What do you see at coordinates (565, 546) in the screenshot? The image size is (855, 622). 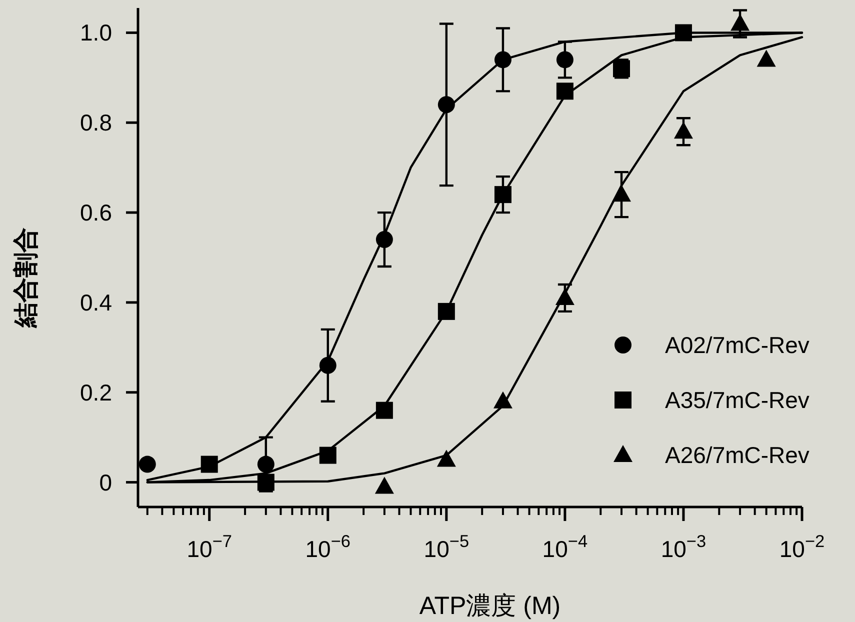 I see `x-tick-label: 10$^{−4}$` at bounding box center [565, 546].